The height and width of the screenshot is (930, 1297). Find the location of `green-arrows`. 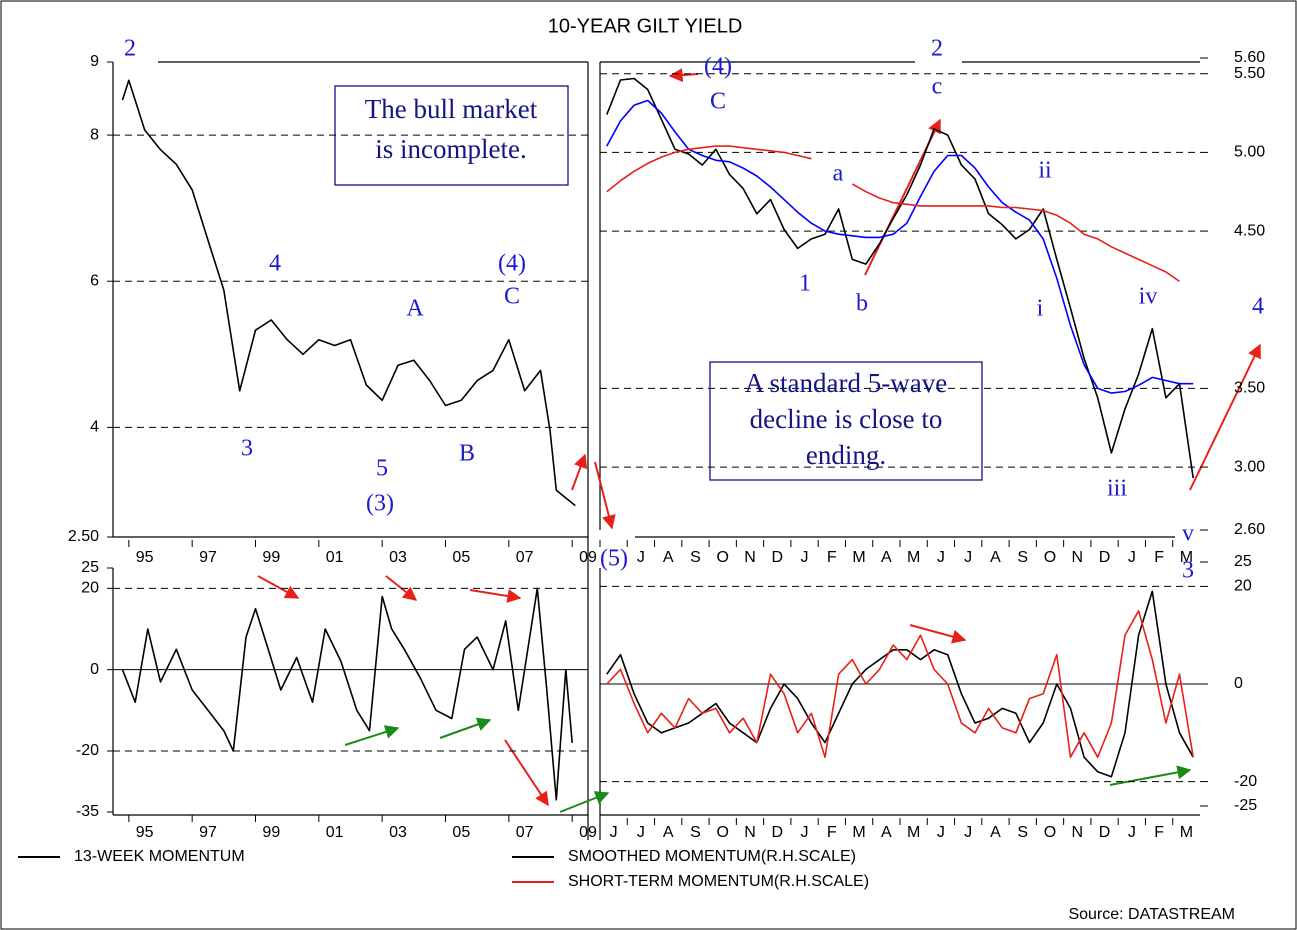

green-arrows is located at coordinates (768, 765).